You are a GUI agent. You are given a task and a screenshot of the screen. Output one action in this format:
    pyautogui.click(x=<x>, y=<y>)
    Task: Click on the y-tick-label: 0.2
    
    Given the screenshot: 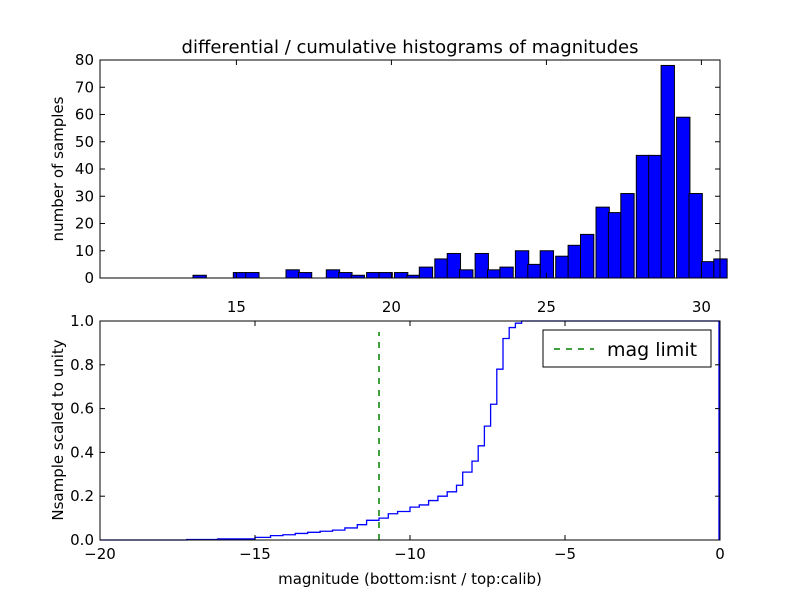 What is the action you would take?
    pyautogui.click(x=82, y=496)
    